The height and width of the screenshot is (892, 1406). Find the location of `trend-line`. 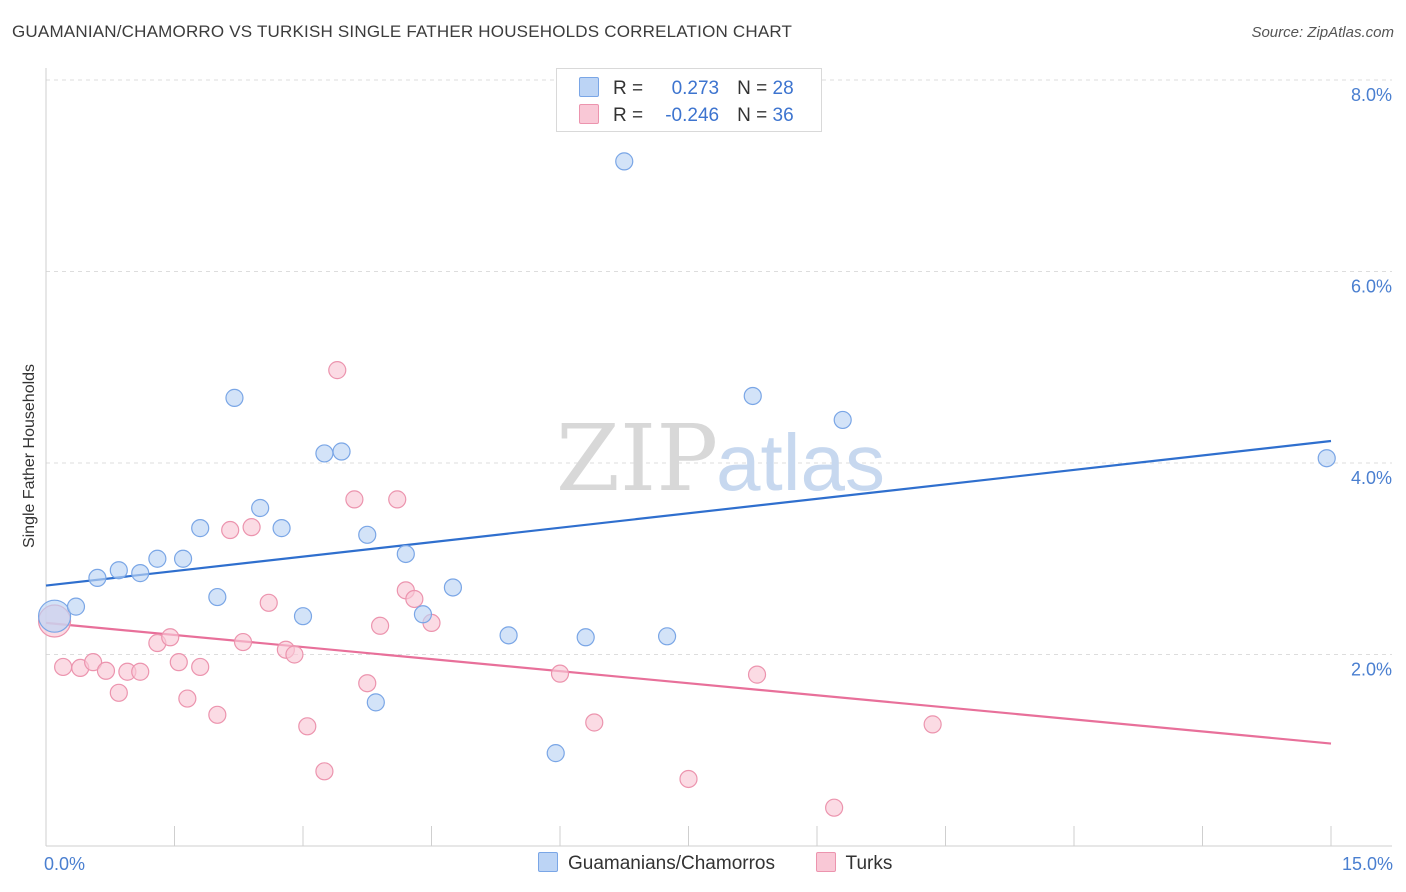

trend-line is located at coordinates (688, 683).